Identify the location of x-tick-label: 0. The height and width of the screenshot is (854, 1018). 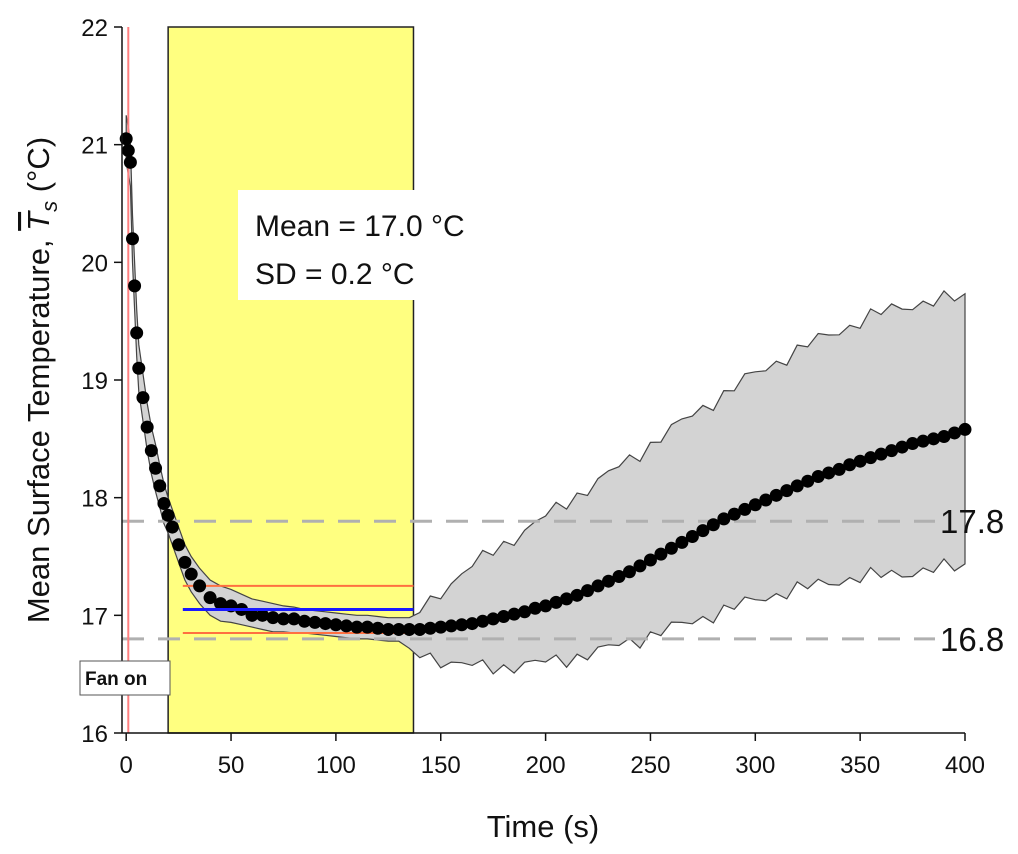
(126, 765).